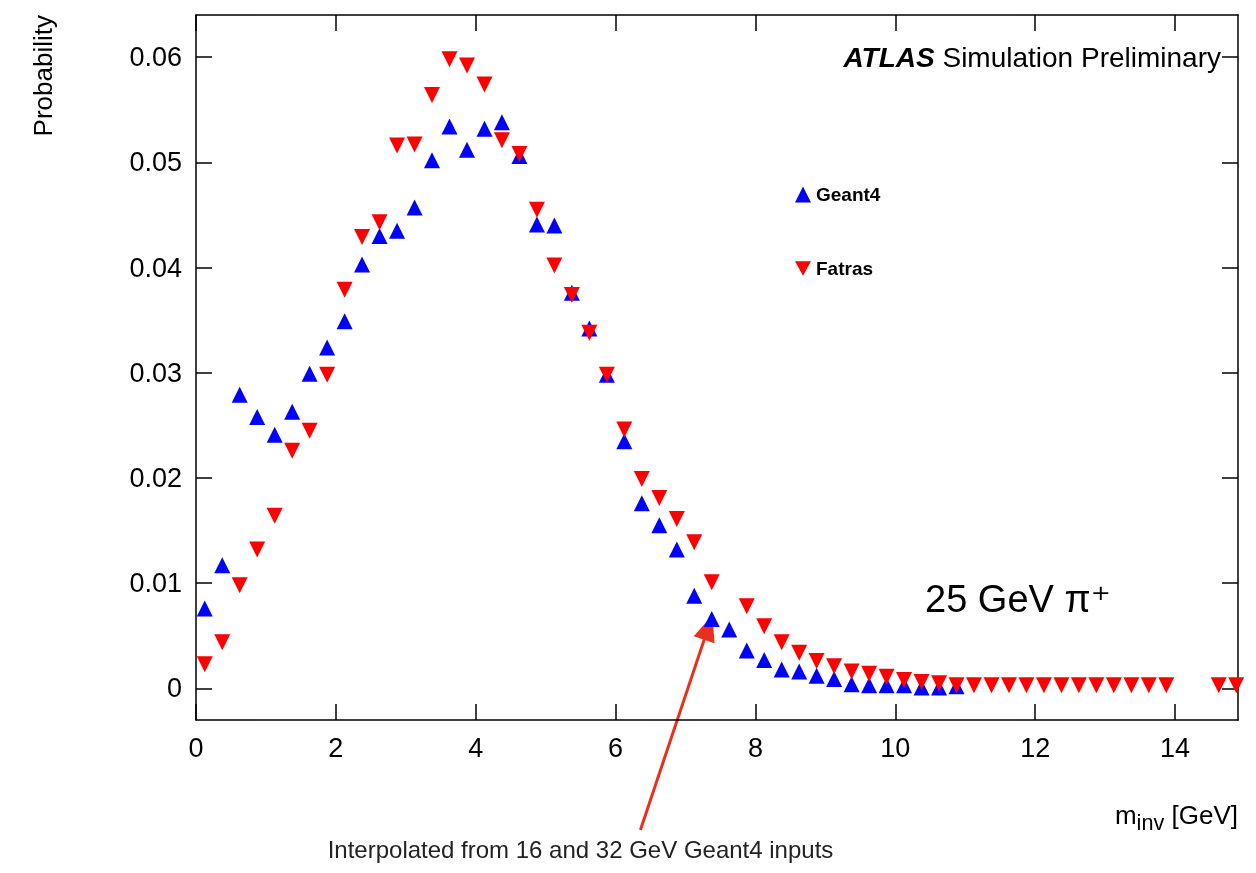 The height and width of the screenshot is (873, 1256). Describe the element at coordinates (1035, 747) in the screenshot. I see `x-tick-label: 12` at that location.